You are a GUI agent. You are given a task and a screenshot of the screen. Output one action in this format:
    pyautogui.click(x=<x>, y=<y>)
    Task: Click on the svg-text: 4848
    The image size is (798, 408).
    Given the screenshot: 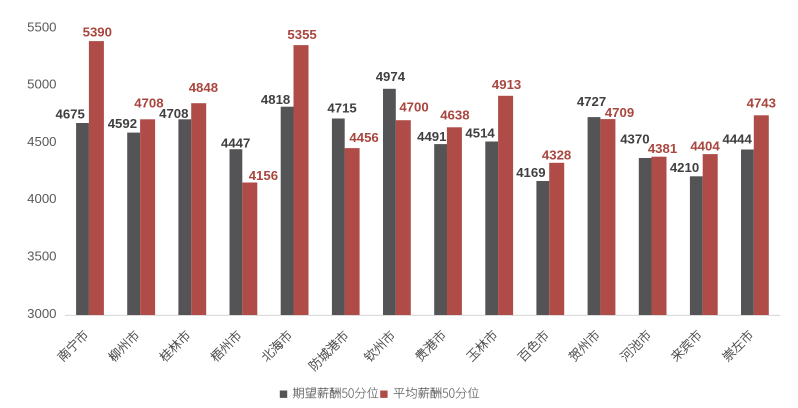 What is the action you would take?
    pyautogui.click(x=203, y=87)
    